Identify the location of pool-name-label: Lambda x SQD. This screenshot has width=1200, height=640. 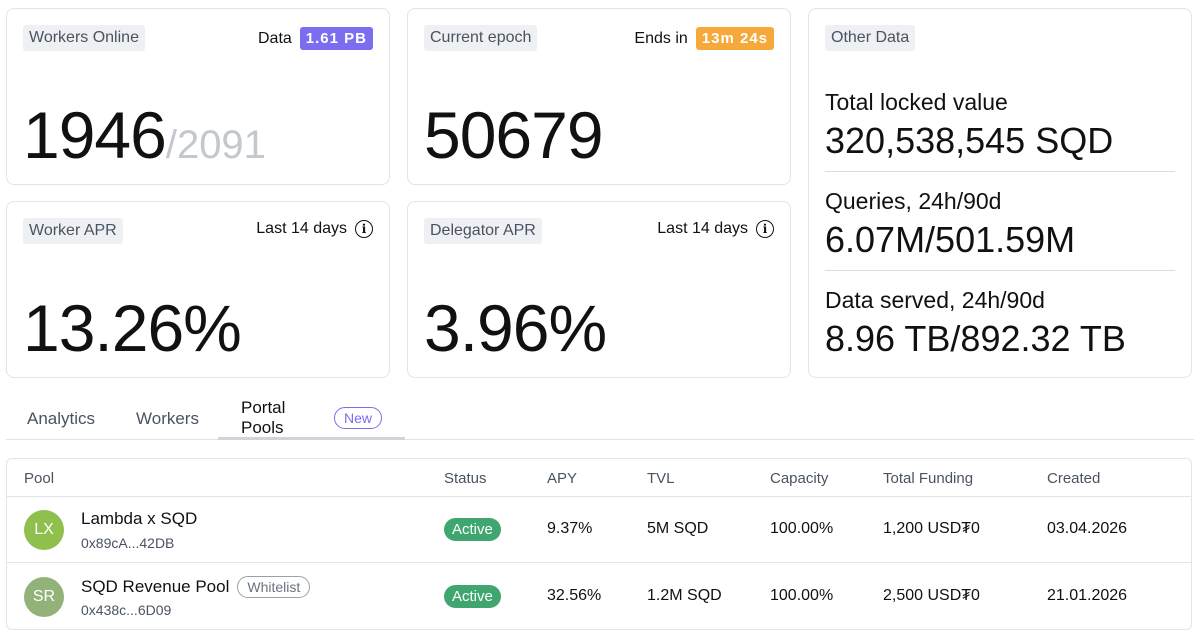
(139, 518).